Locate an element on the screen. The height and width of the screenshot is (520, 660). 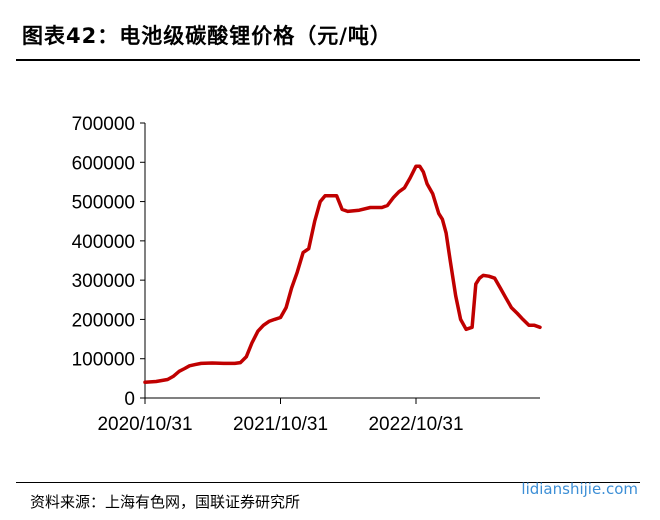
y-tick-label: 700000 is located at coordinates (103, 124).